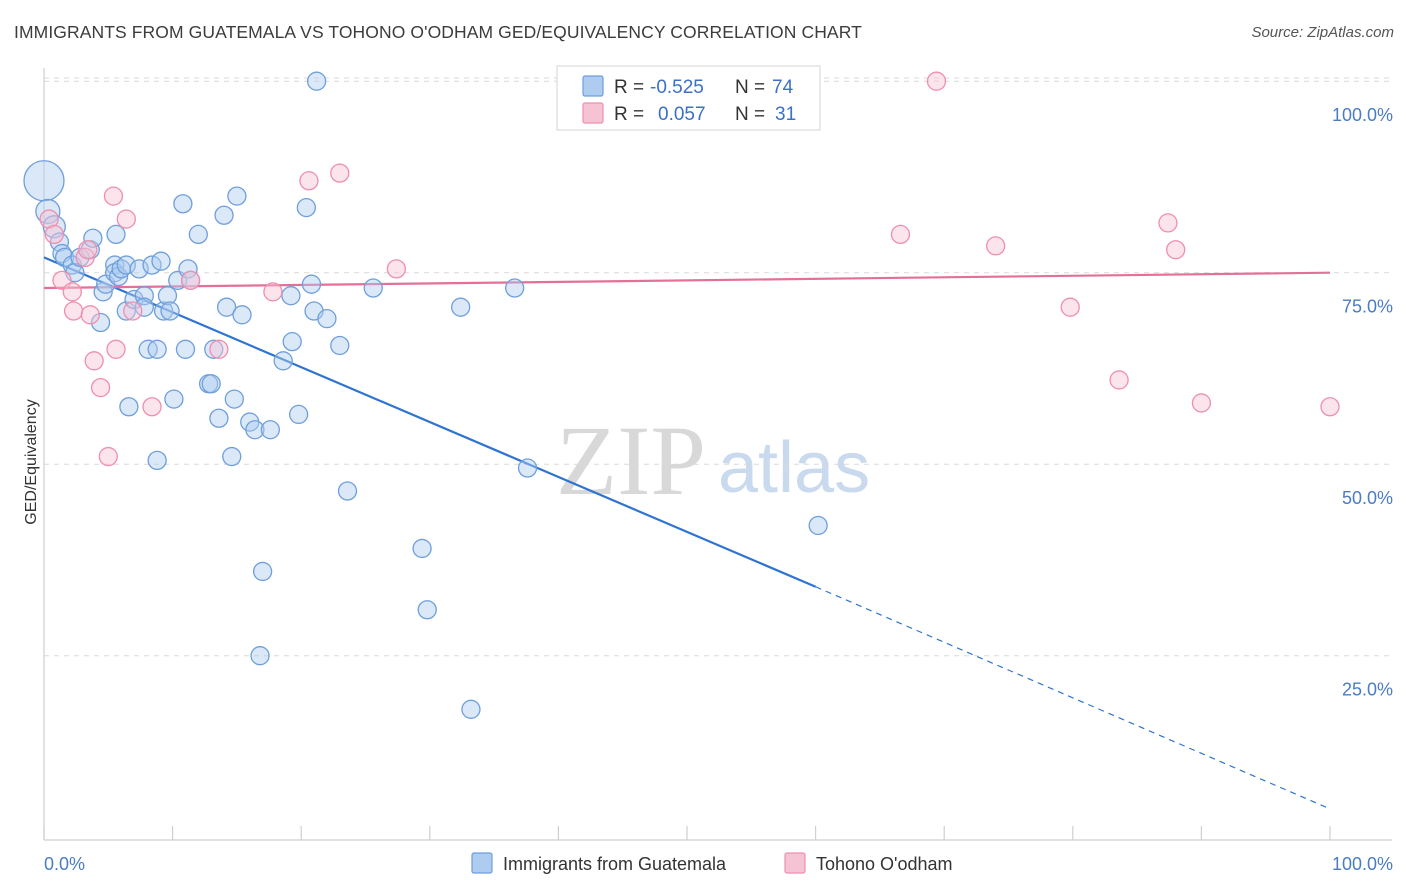 The height and width of the screenshot is (892, 1406). I want to click on x-tick-labels: 0.0% 100.0%, so click(718, 864).